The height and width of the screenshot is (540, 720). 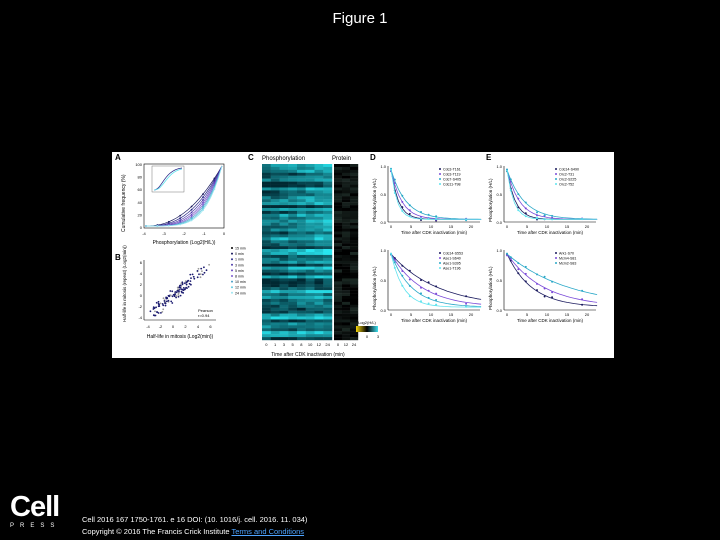 I want to click on panel-a-legend-entry: 10 min, so click(x=240, y=282).